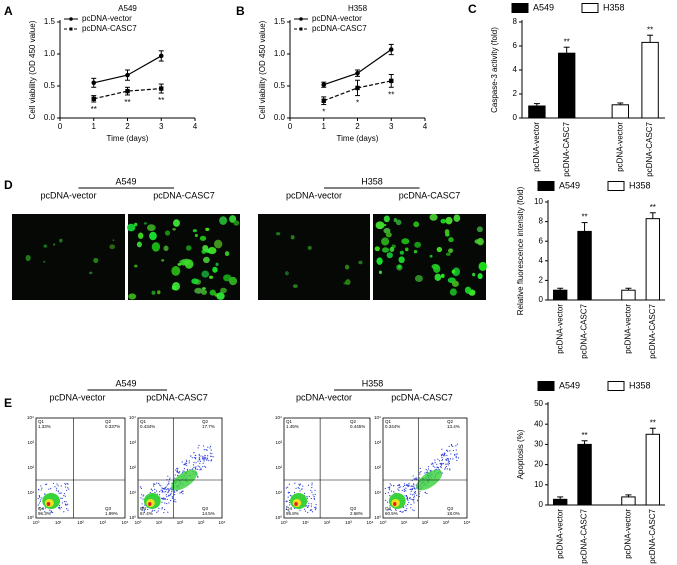 This screenshot has height=565, width=677. I want to click on quadrant-value: 1.45%, so click(292, 426).